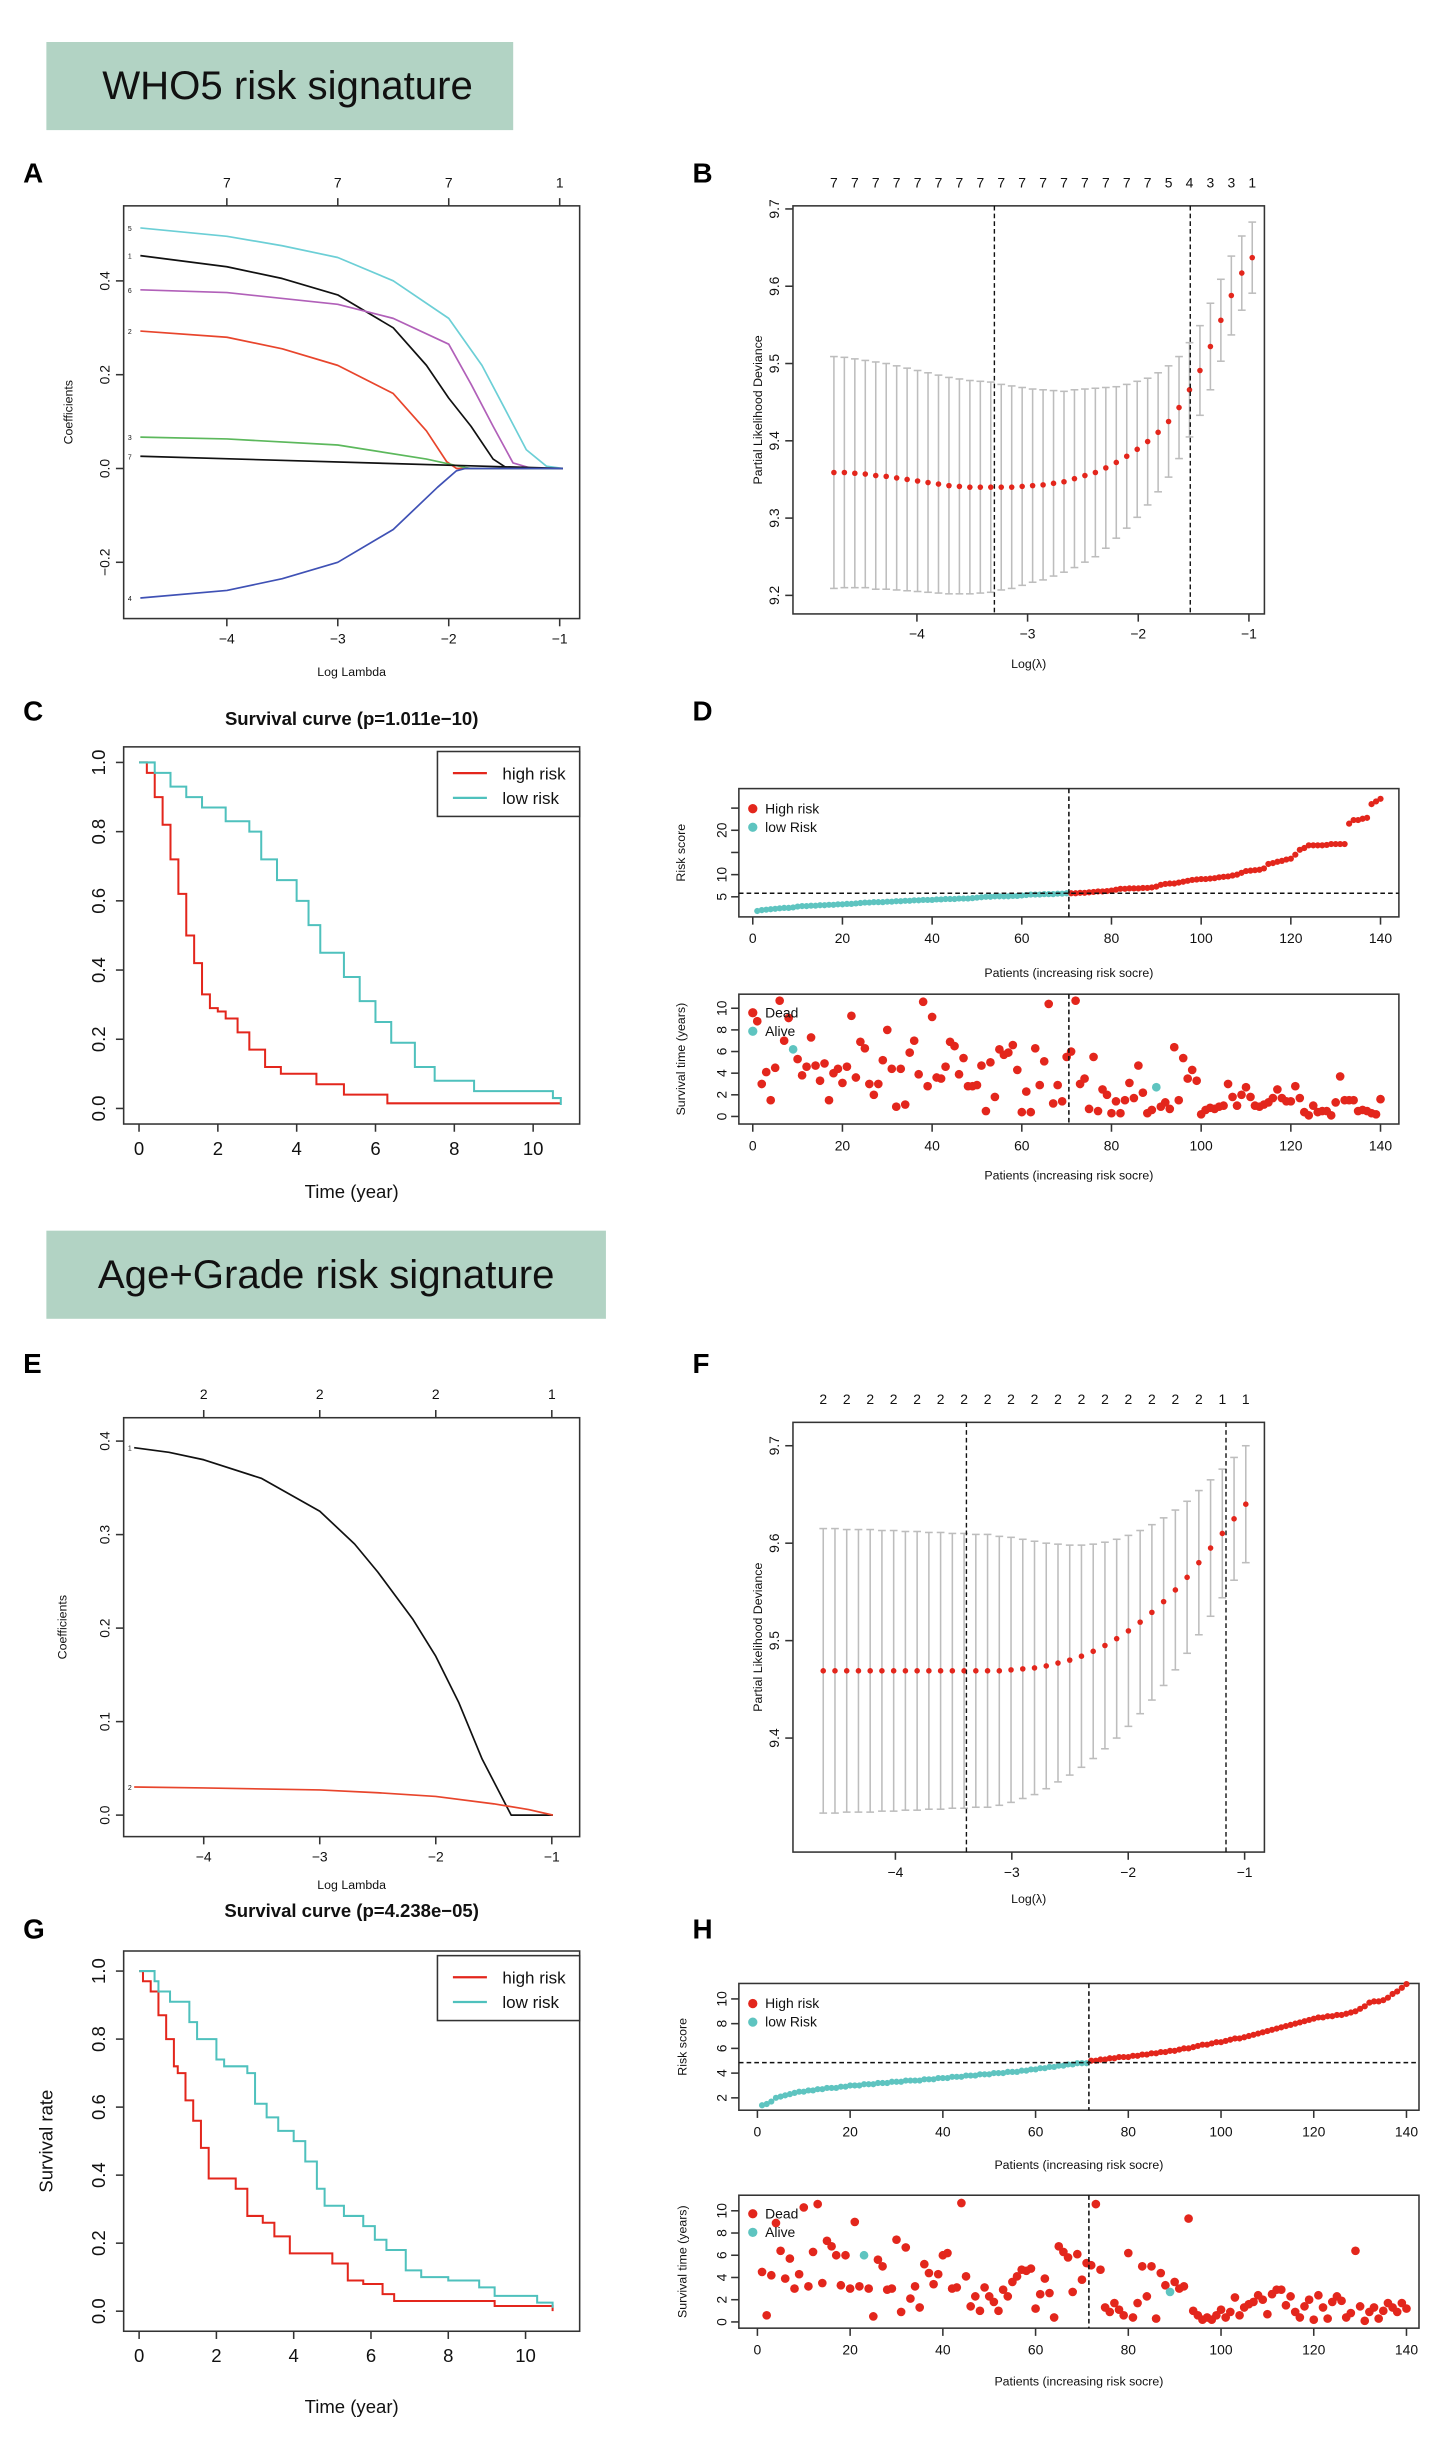 This screenshot has width=1453, height=2449. I want to click on banner-who5-title: WHO5 risk signature, so click(287, 85).